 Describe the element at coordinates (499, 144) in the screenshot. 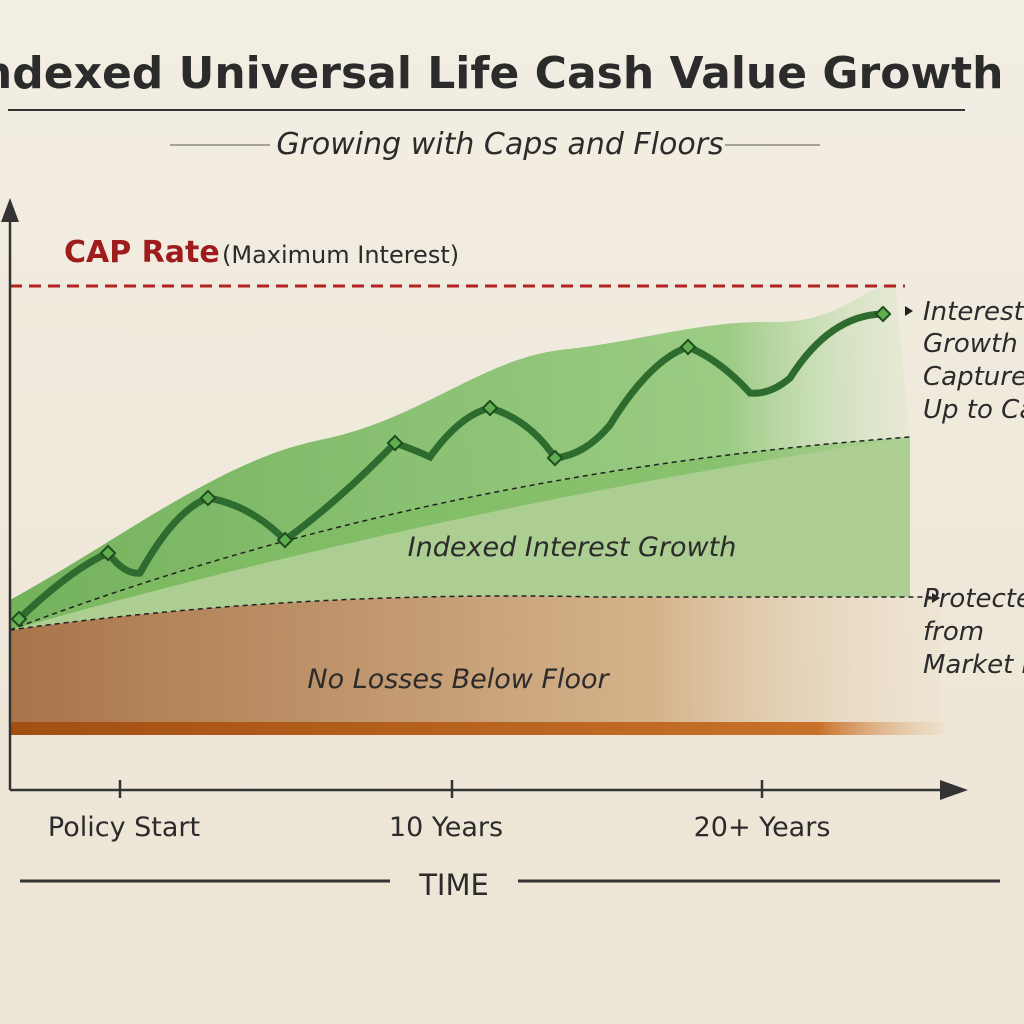

I see `subtitle: Growing with Caps and Floors` at that location.